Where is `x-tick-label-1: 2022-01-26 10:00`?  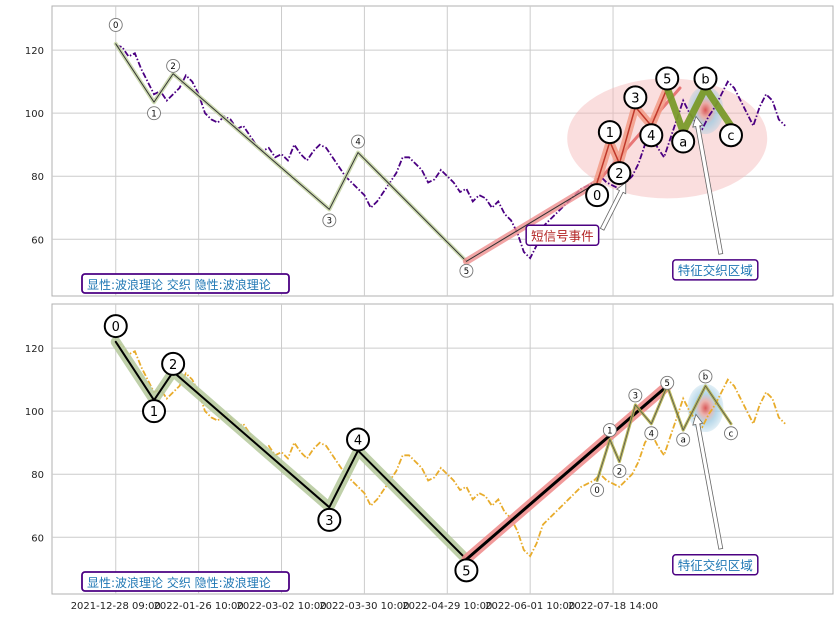
x-tick-label-1: 2022-01-26 10:00 is located at coordinates (199, 606).